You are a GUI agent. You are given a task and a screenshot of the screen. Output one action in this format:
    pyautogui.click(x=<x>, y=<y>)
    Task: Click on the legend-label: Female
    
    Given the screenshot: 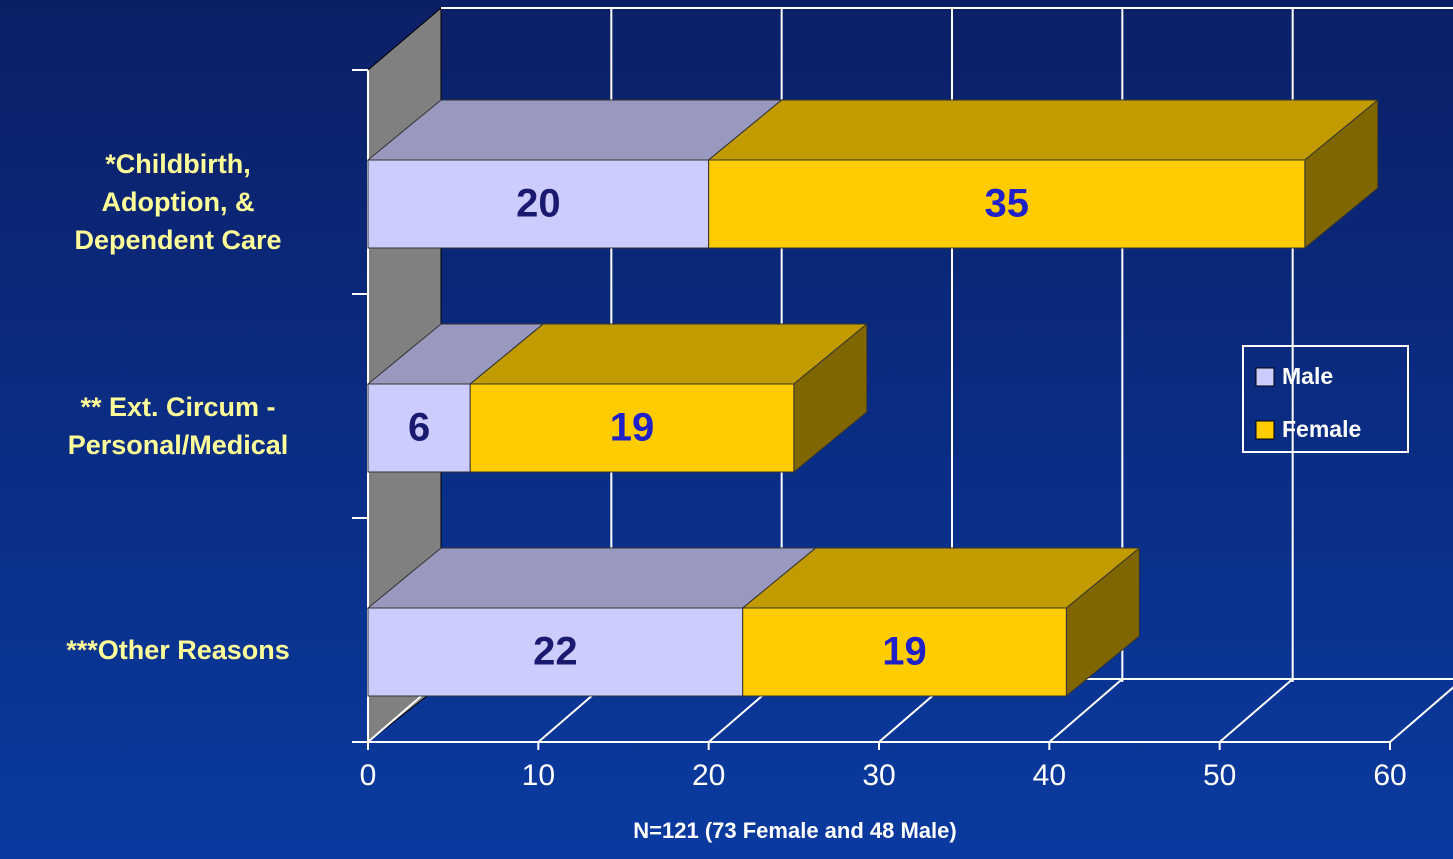 What is the action you would take?
    pyautogui.click(x=1321, y=429)
    